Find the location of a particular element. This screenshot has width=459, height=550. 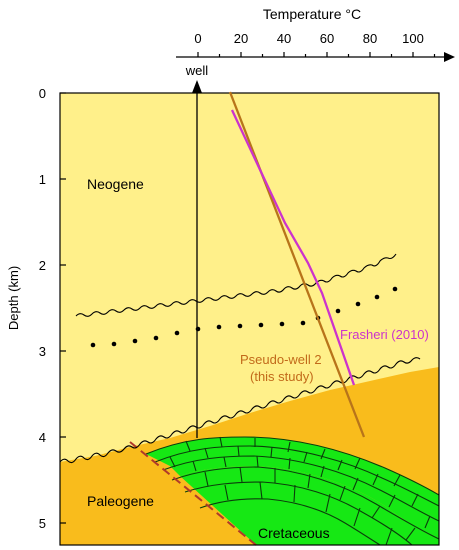

cretaceous-unit is located at coordinates (292, 488).